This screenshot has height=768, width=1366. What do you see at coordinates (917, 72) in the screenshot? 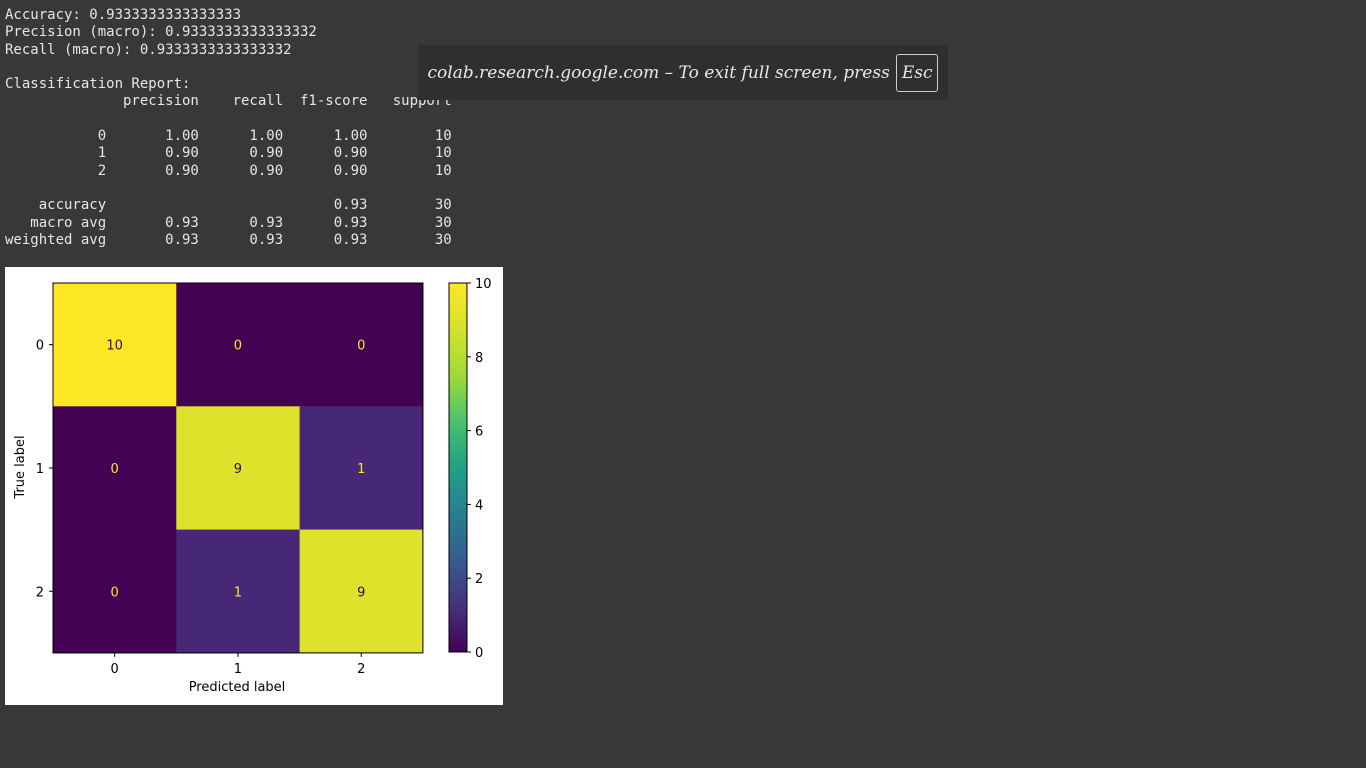
I see `esc-key-badge: Esc` at bounding box center [917, 72].